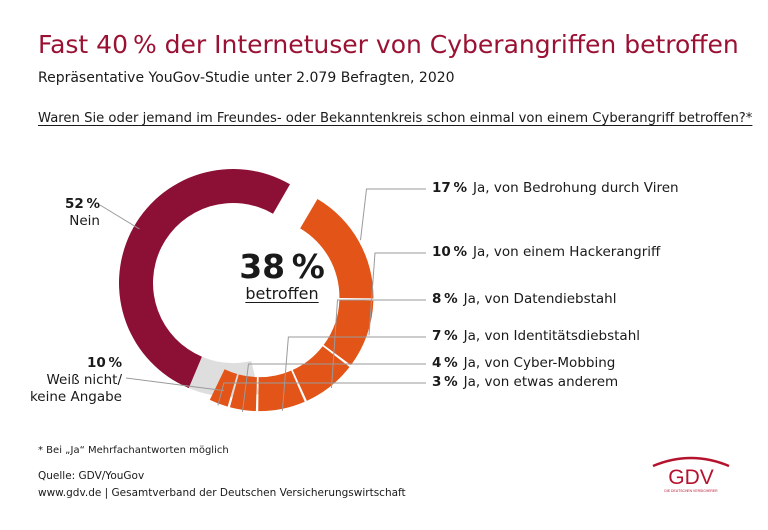 This screenshot has height=530, width=768. I want to click on label-ja-percent: 10 %, so click(450, 252).